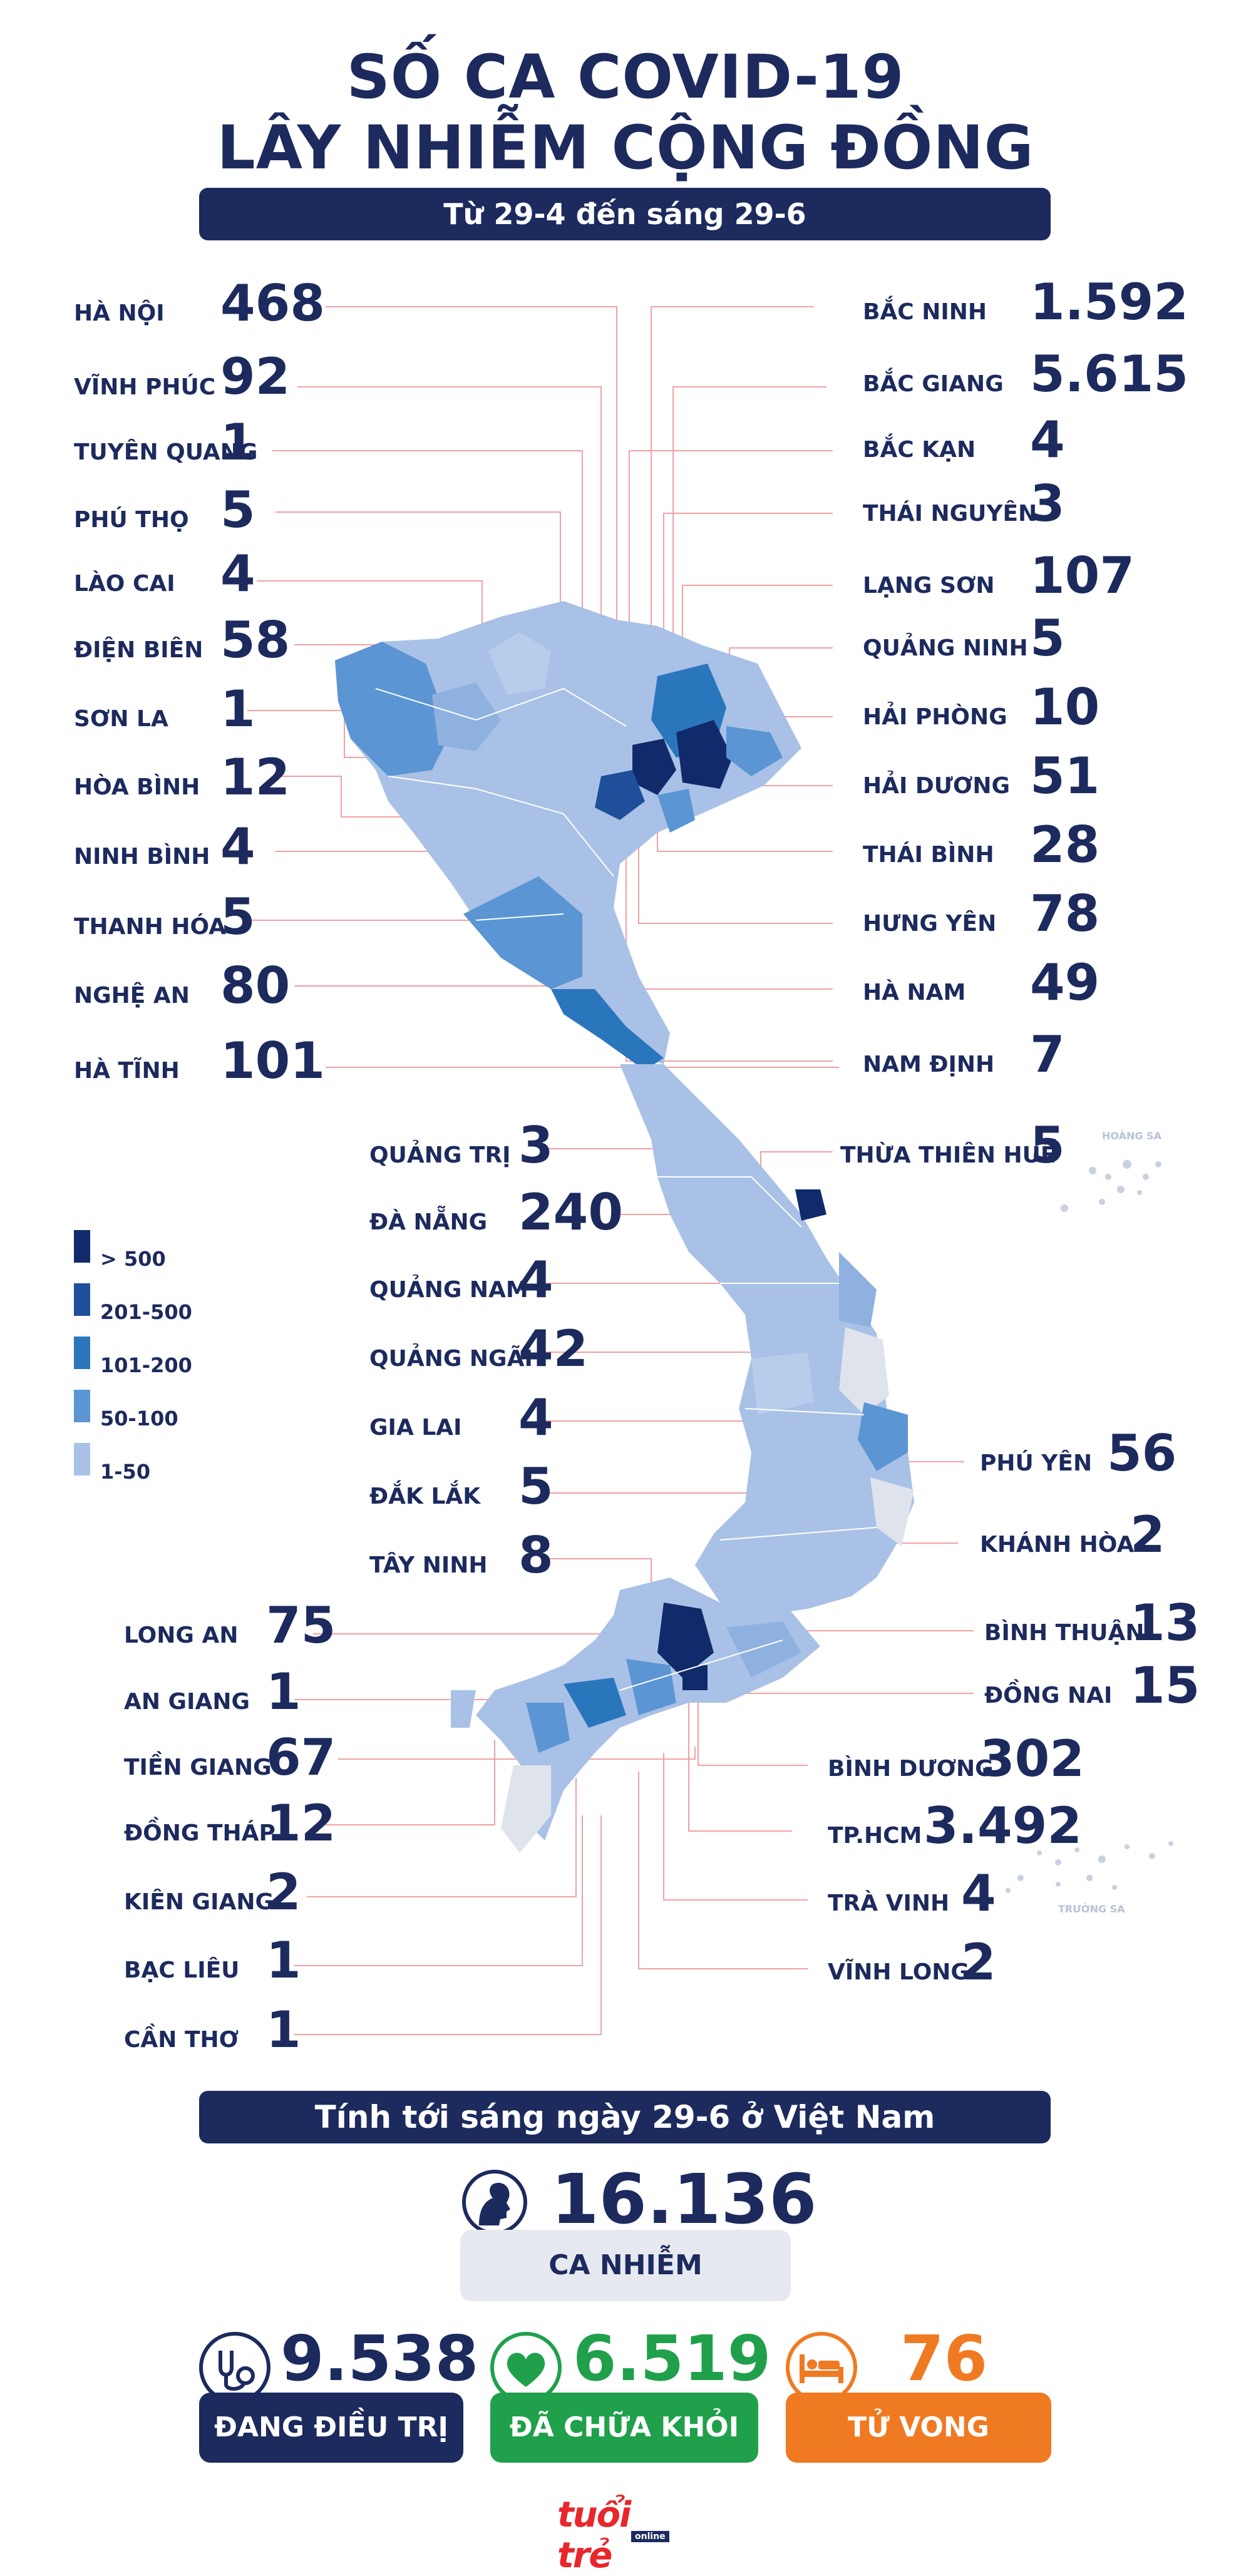 This screenshot has height=2576, width=1251. I want to click on province-name: HÀ NỘI, so click(119, 313).